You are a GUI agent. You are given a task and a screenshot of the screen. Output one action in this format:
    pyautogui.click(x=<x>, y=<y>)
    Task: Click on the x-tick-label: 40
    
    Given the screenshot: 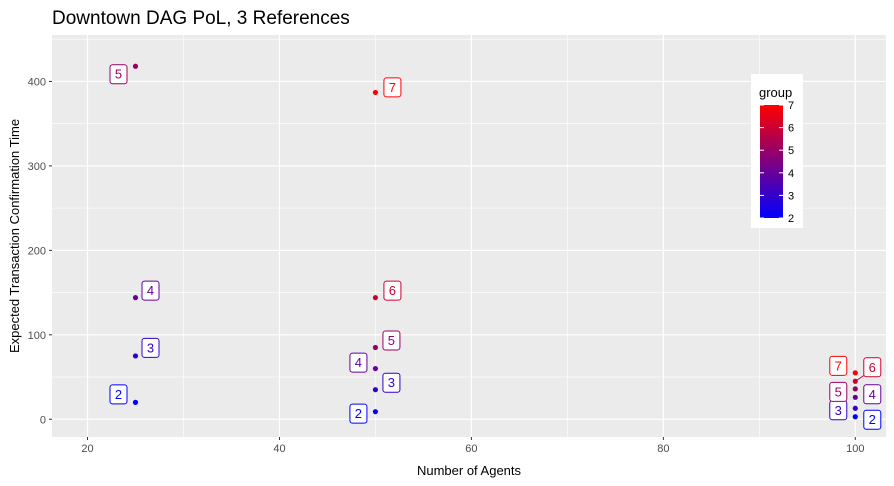 What is the action you would take?
    pyautogui.click(x=279, y=449)
    